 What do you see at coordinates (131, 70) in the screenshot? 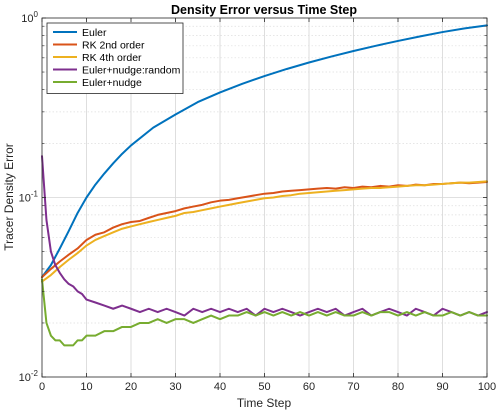
I see `legend-label-euler-nudge-random: Euler+nudge:random` at bounding box center [131, 70].